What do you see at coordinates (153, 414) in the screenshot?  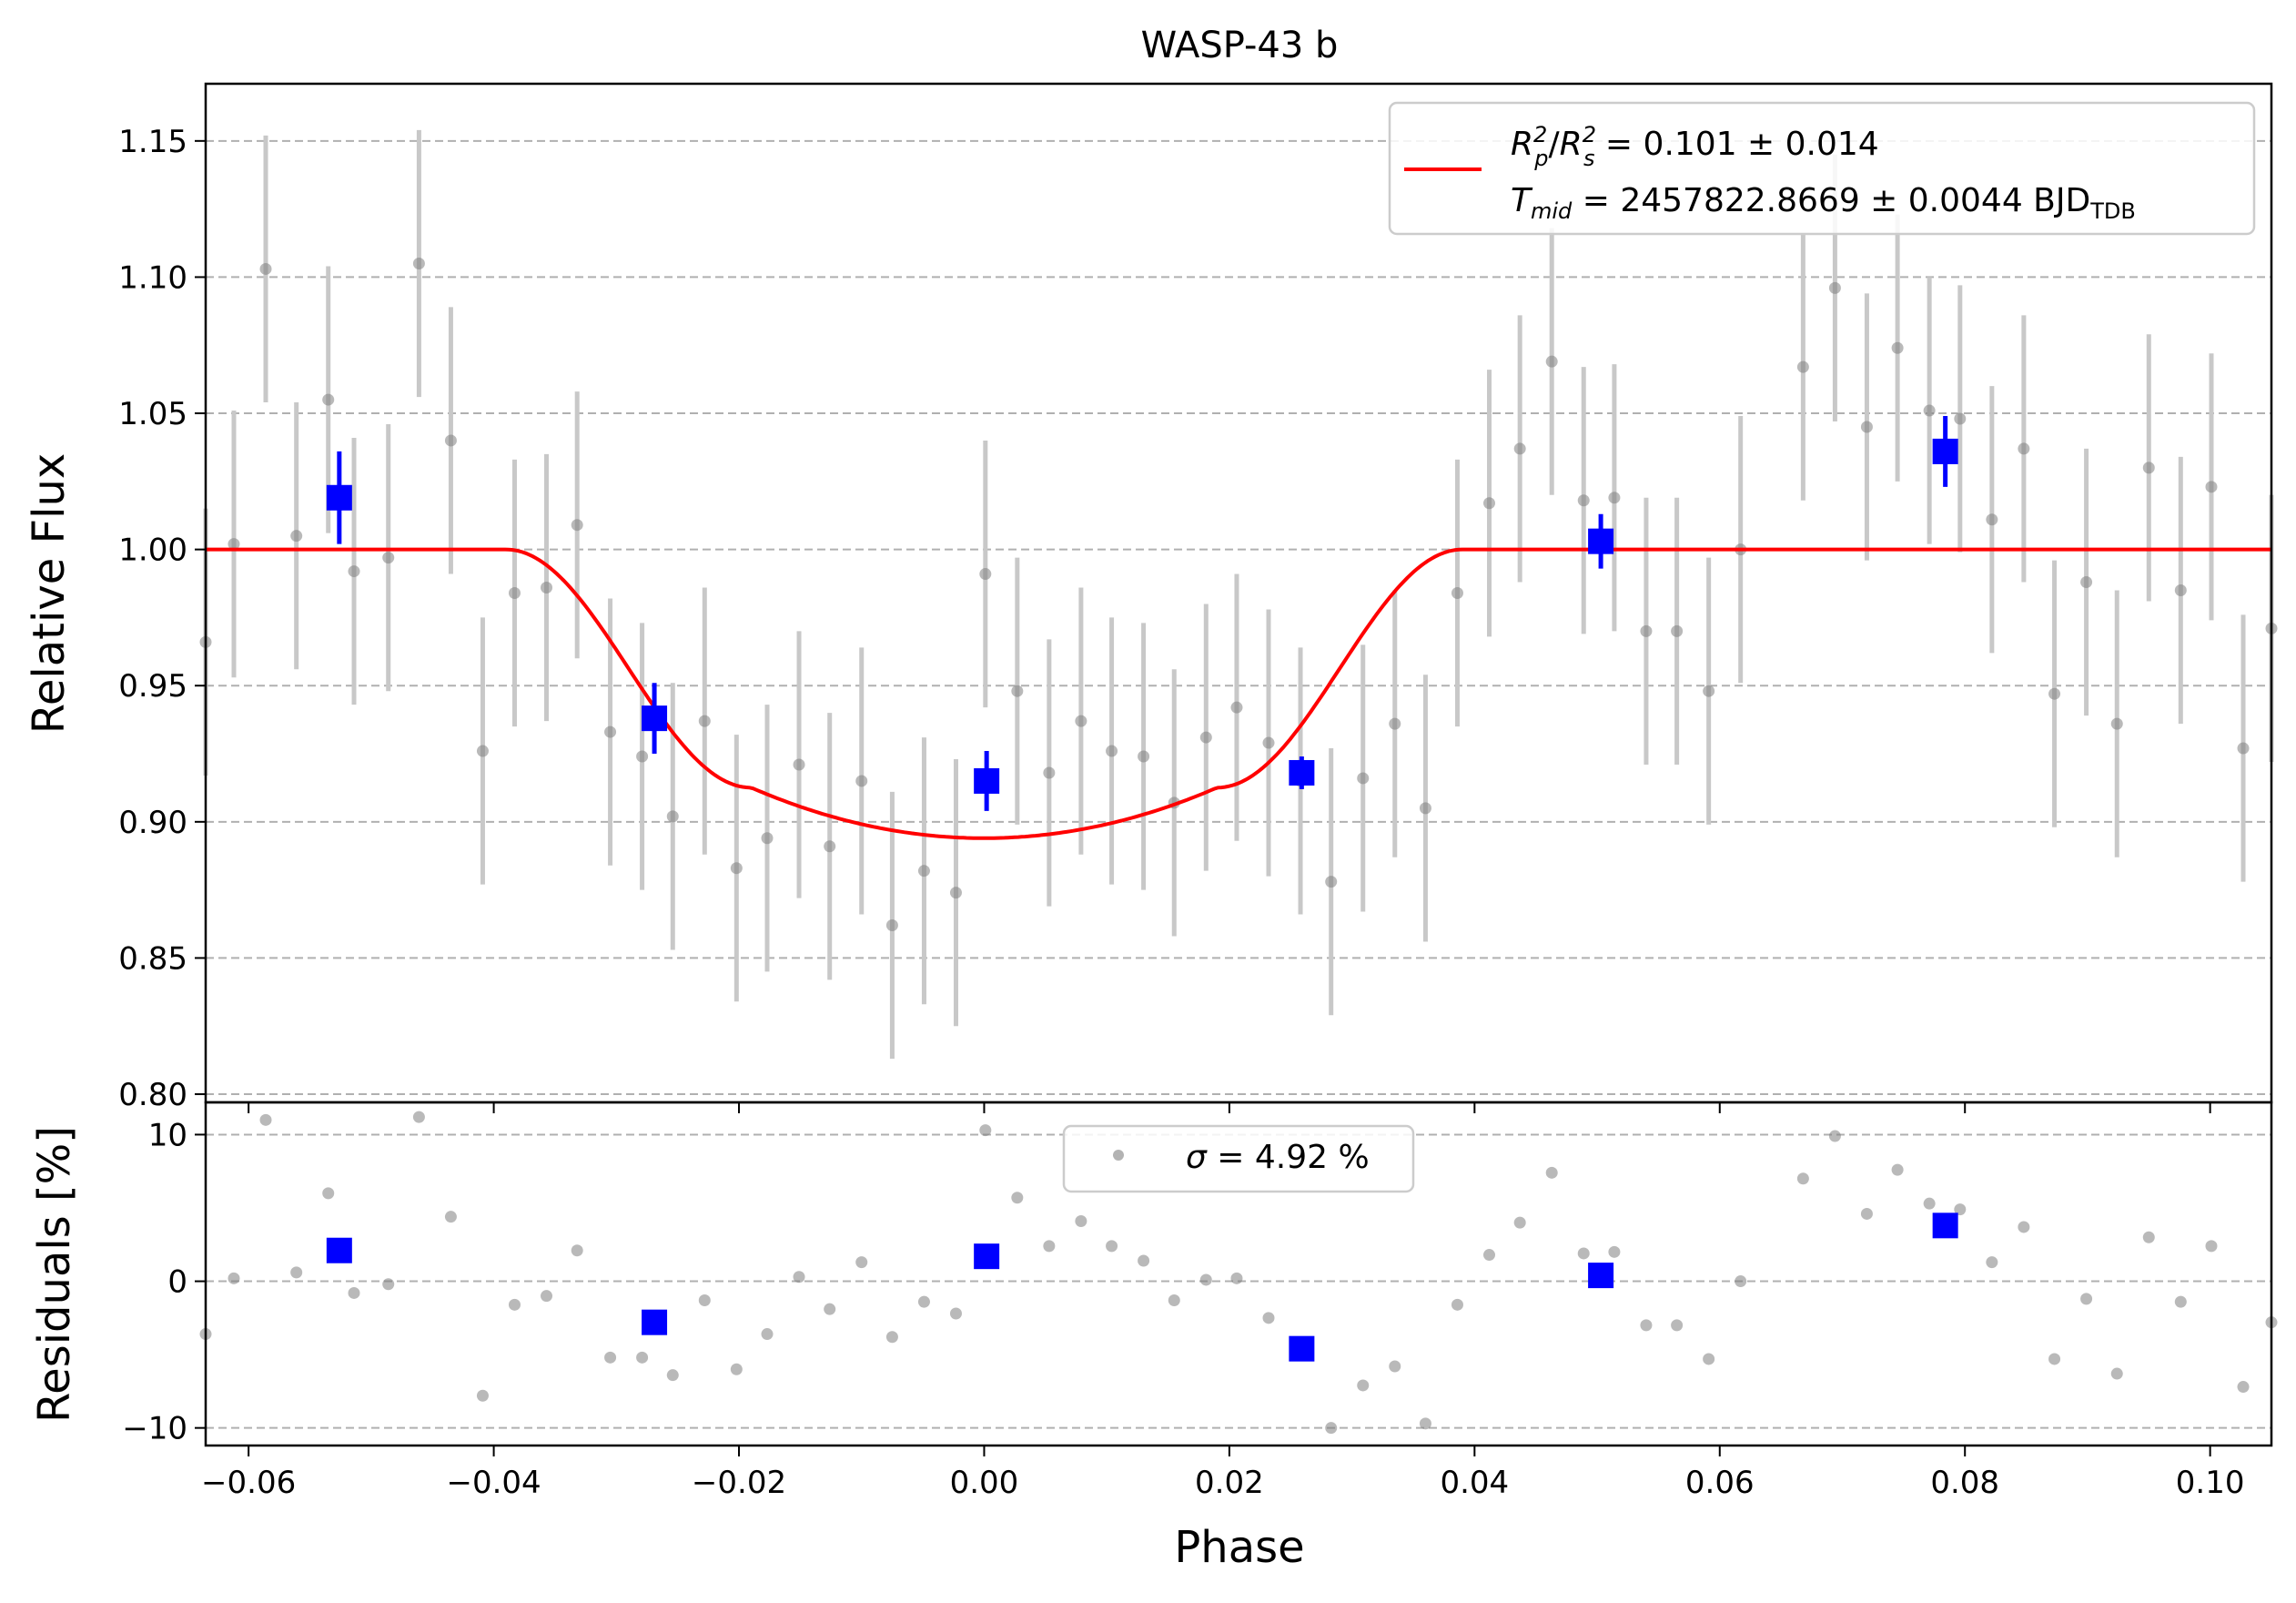 I see `top-y-tick-label: 1.05` at bounding box center [153, 414].